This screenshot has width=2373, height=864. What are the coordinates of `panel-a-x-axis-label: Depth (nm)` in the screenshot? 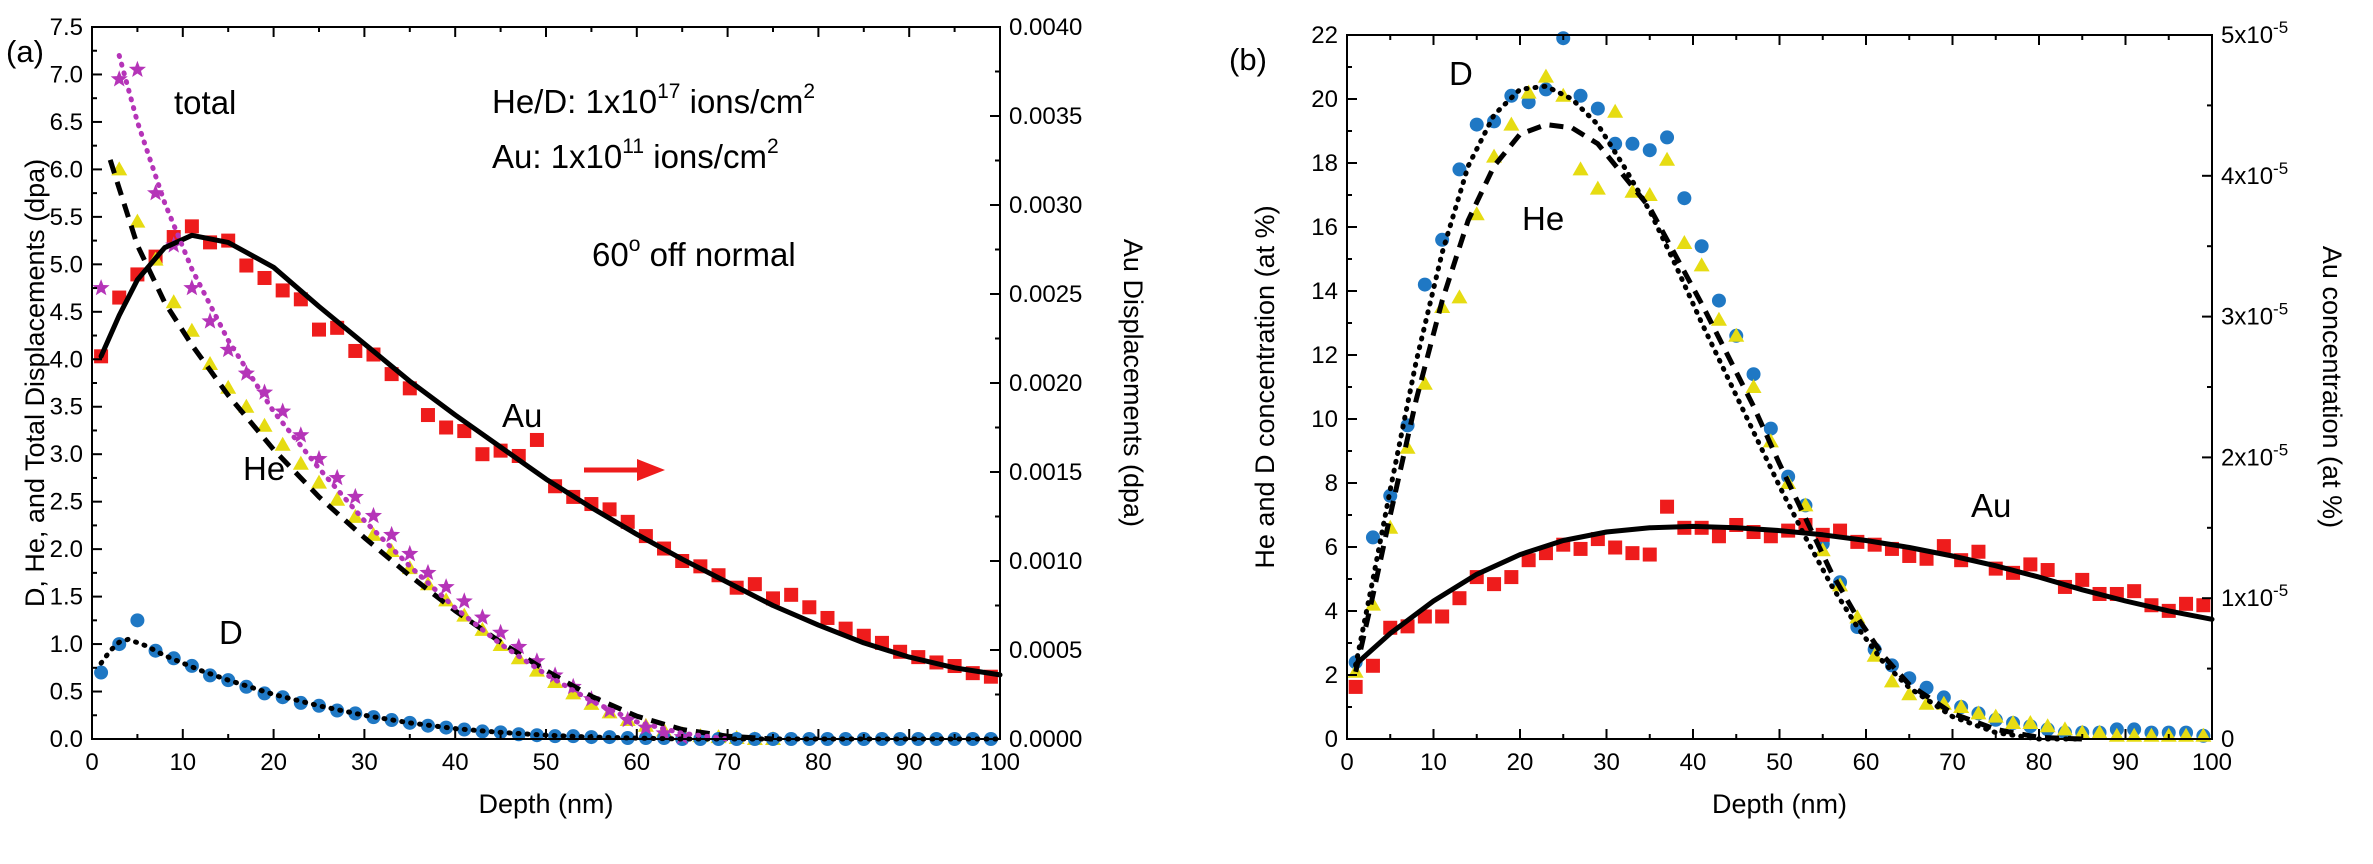 It's located at (545, 804).